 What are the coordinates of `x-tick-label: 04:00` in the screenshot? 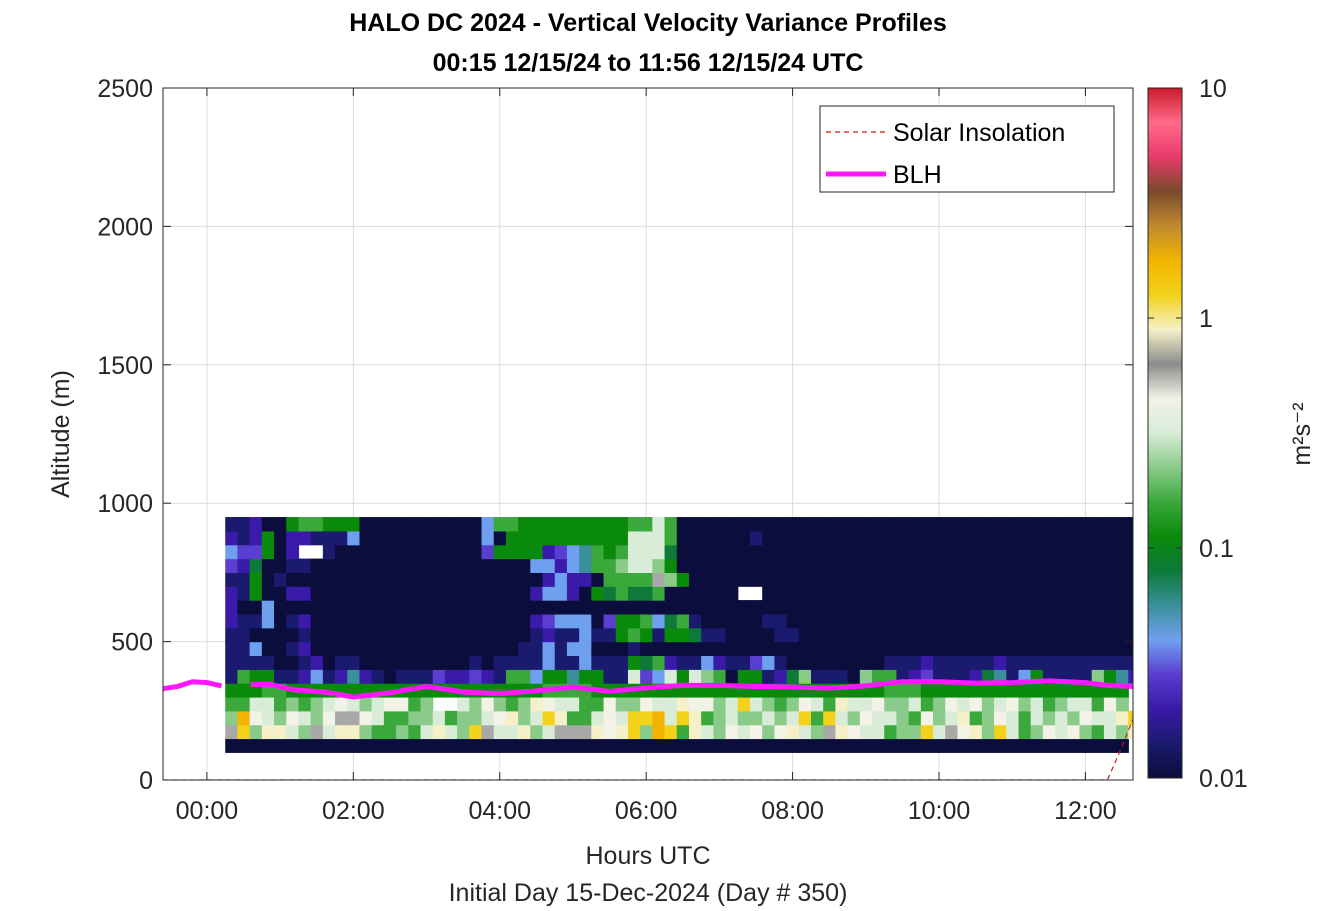 It's located at (499, 811).